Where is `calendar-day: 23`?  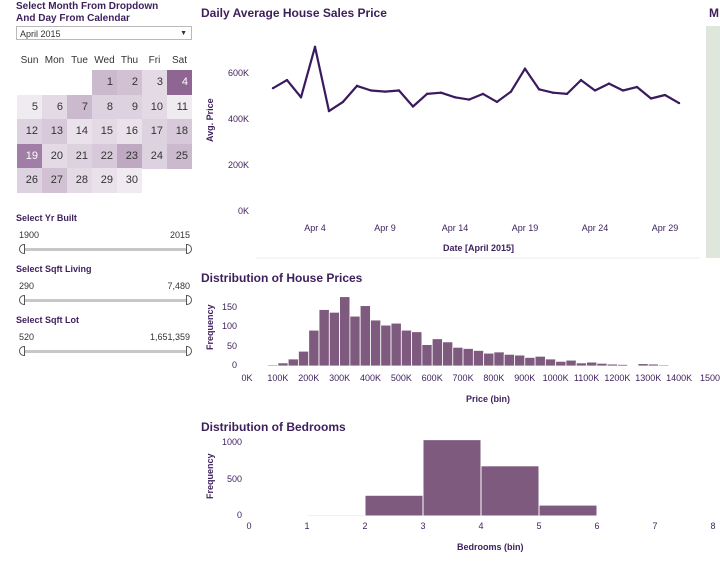 calendar-day: 23 is located at coordinates (129, 156).